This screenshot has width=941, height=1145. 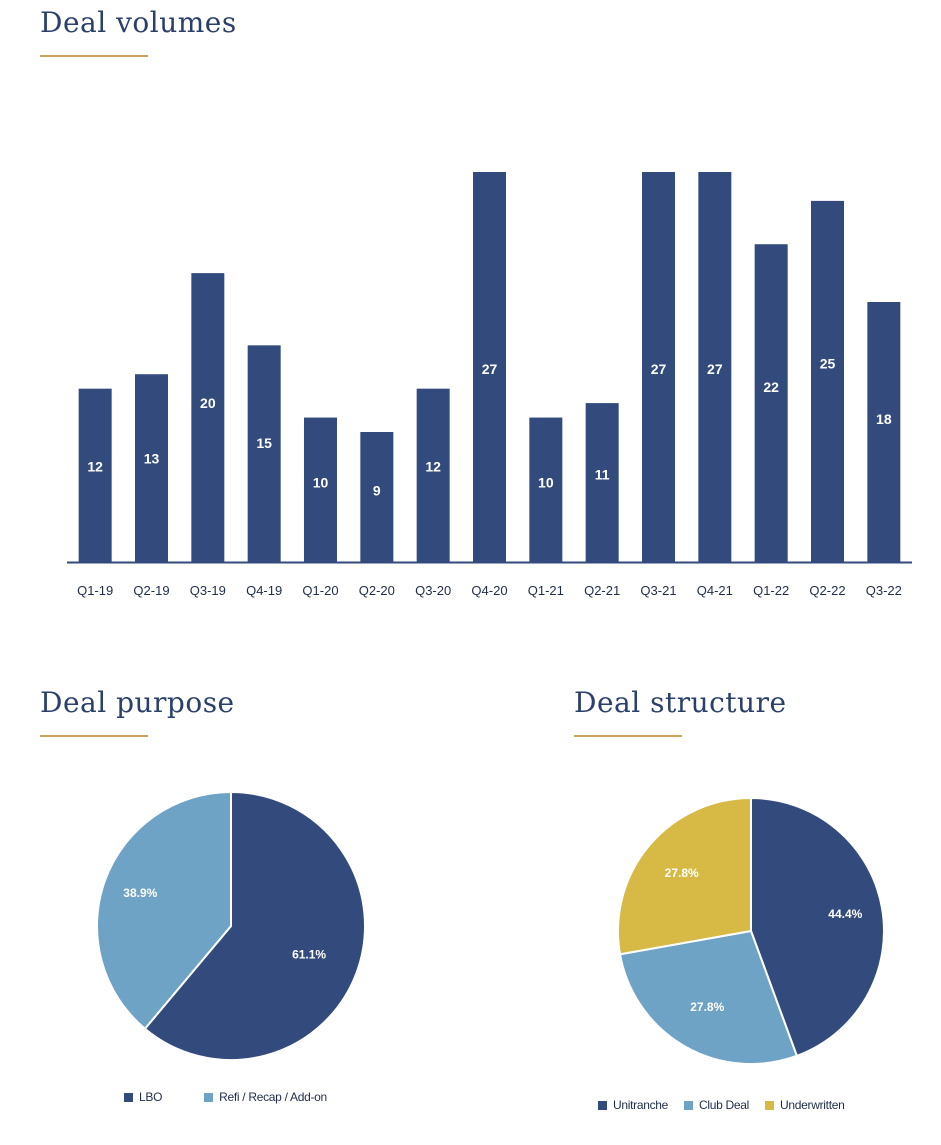 I want to click on deal-structure-legend: Unitranche Club Deal Underwritten, so click(x=729, y=1105).